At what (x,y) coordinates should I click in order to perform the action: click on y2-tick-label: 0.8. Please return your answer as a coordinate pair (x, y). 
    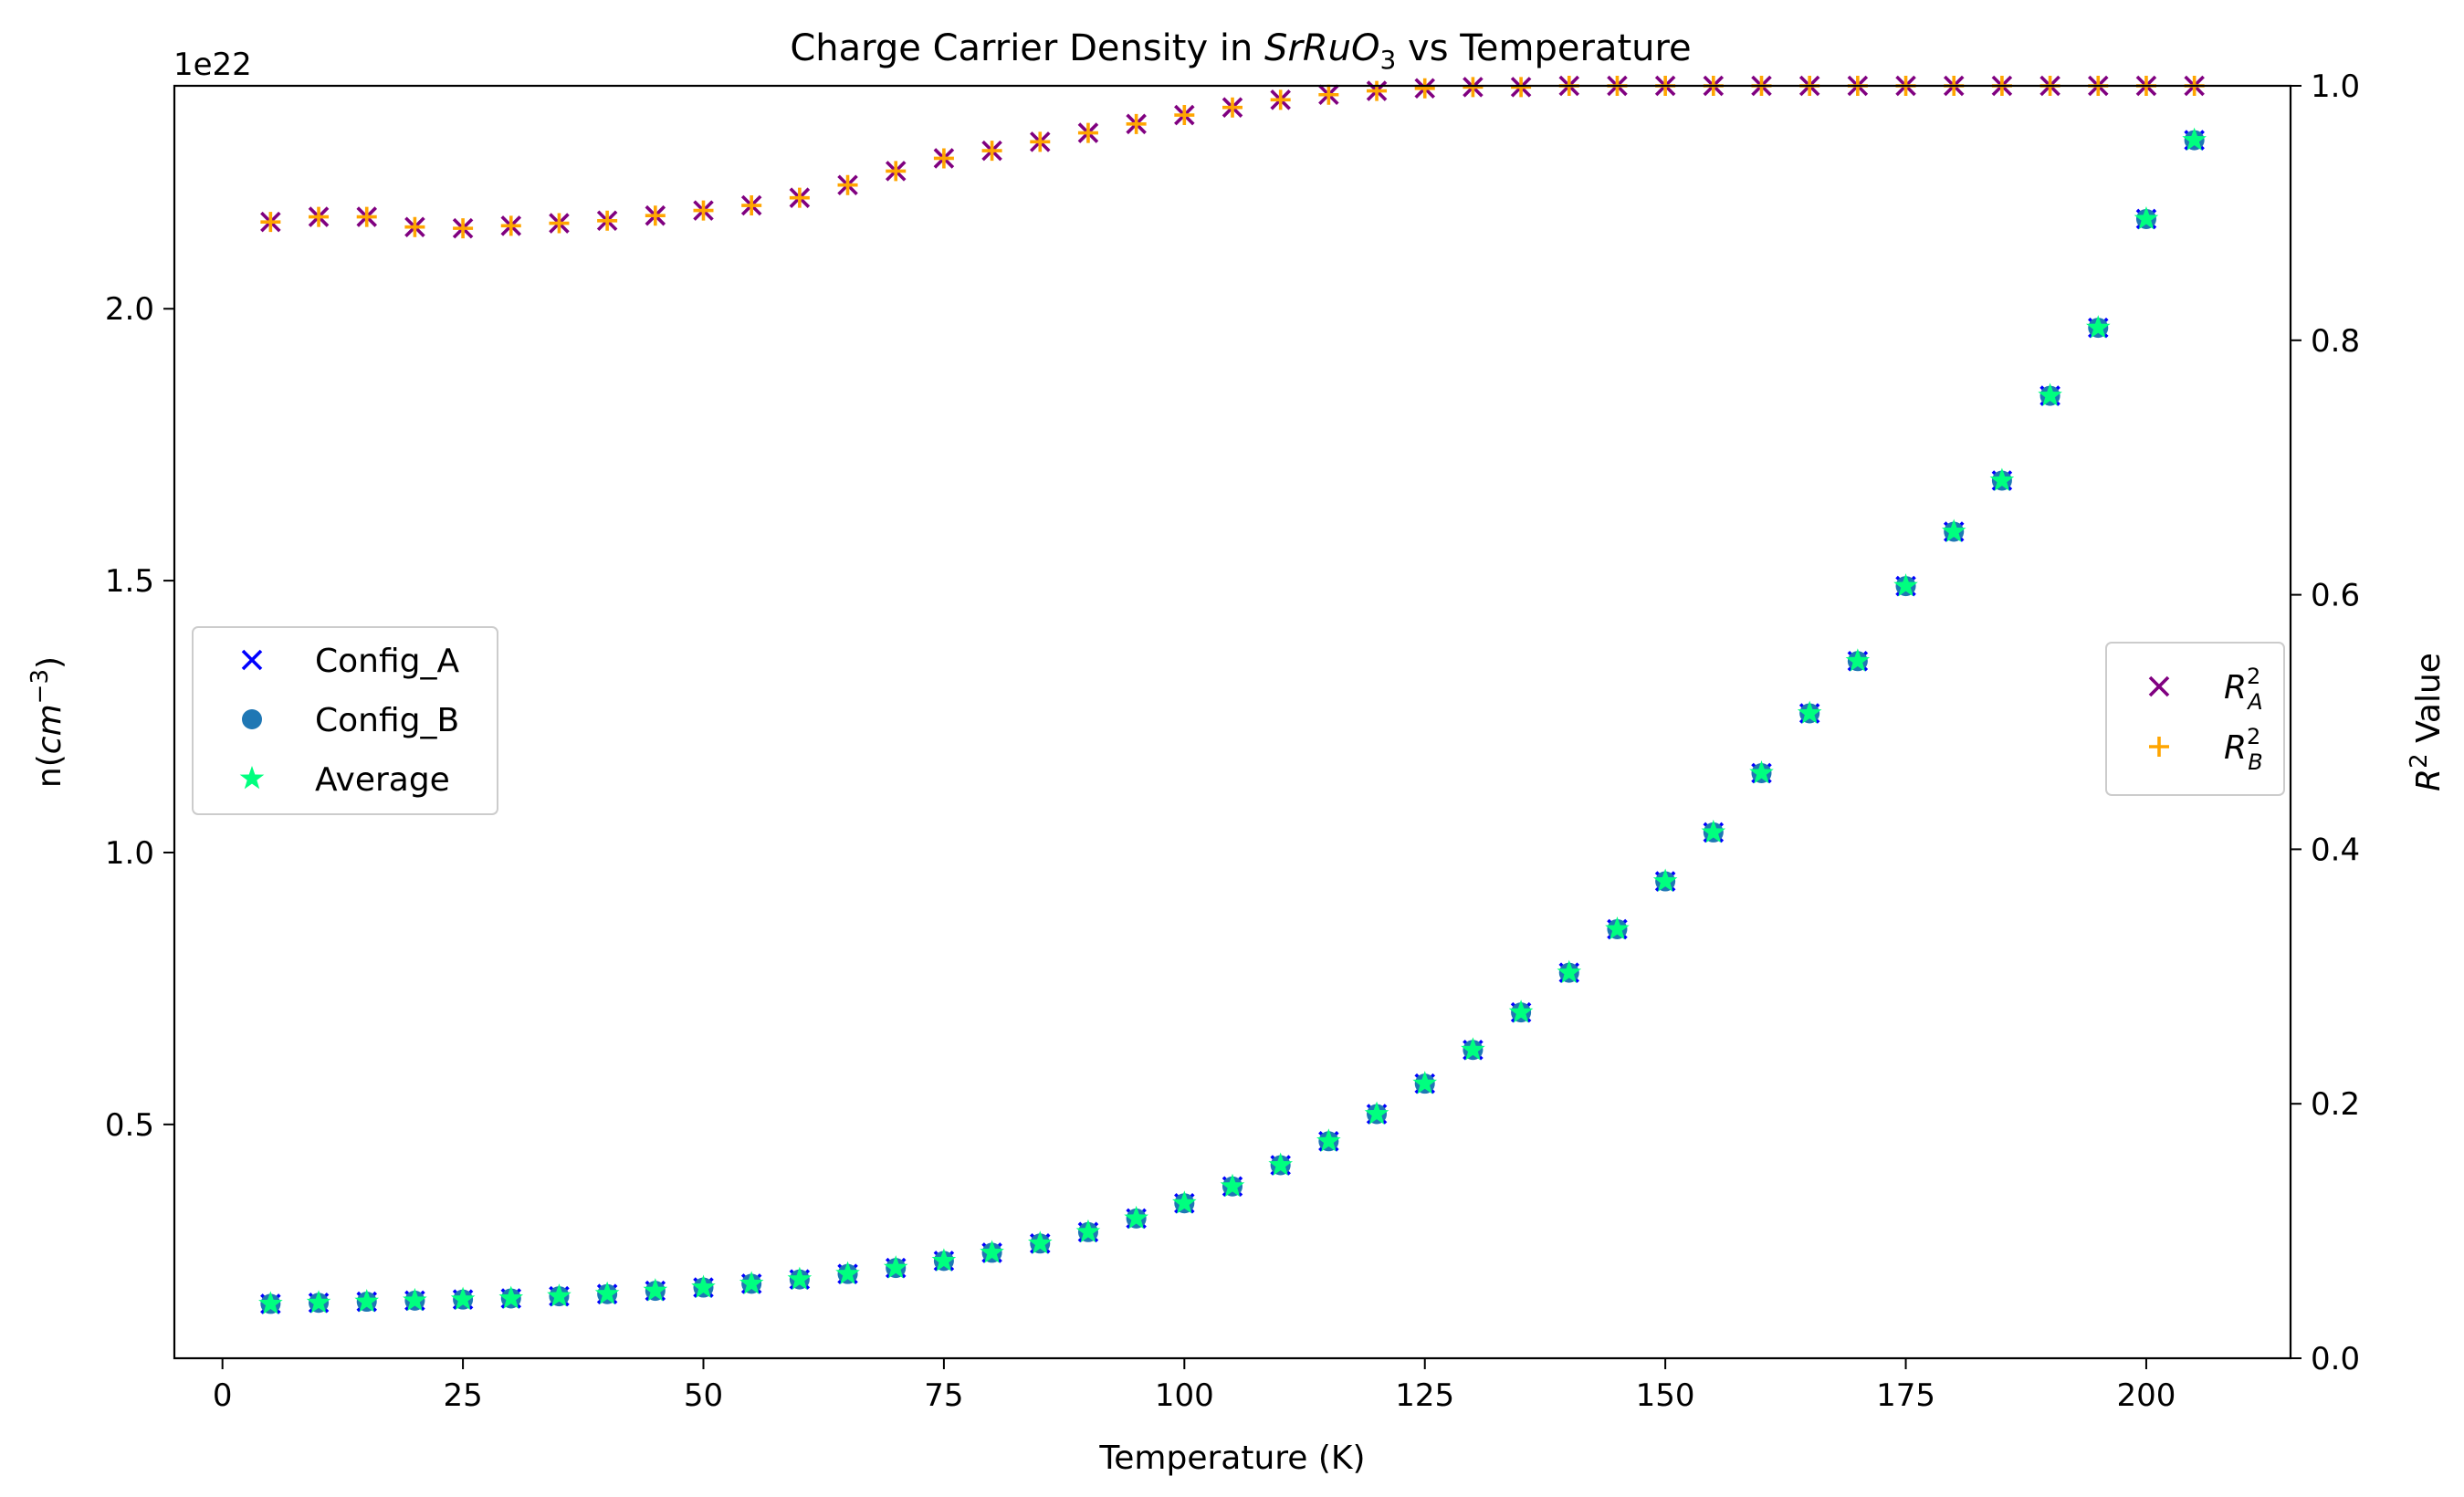
    Looking at the image, I should click on (2335, 342).